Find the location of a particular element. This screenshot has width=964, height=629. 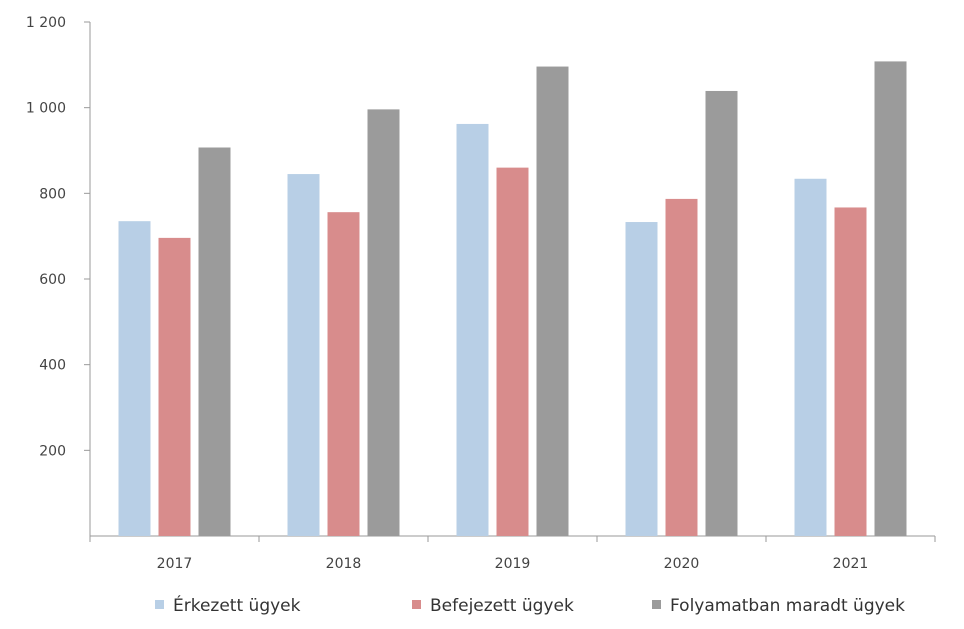

x-tick-label: 2020 is located at coordinates (682, 564).